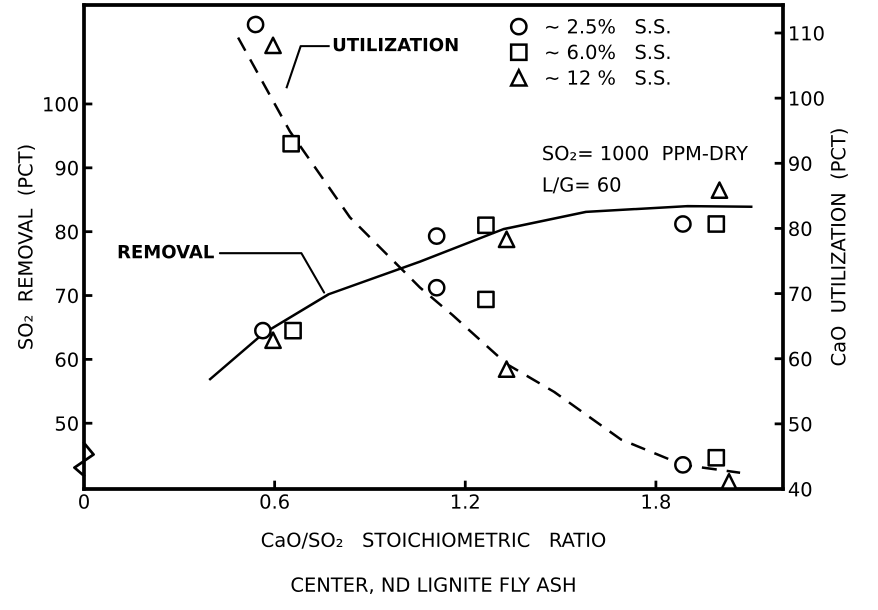 This screenshot has width=878, height=610. What do you see at coordinates (166, 251) in the screenshot?
I see `annotation: REMOVAL` at bounding box center [166, 251].